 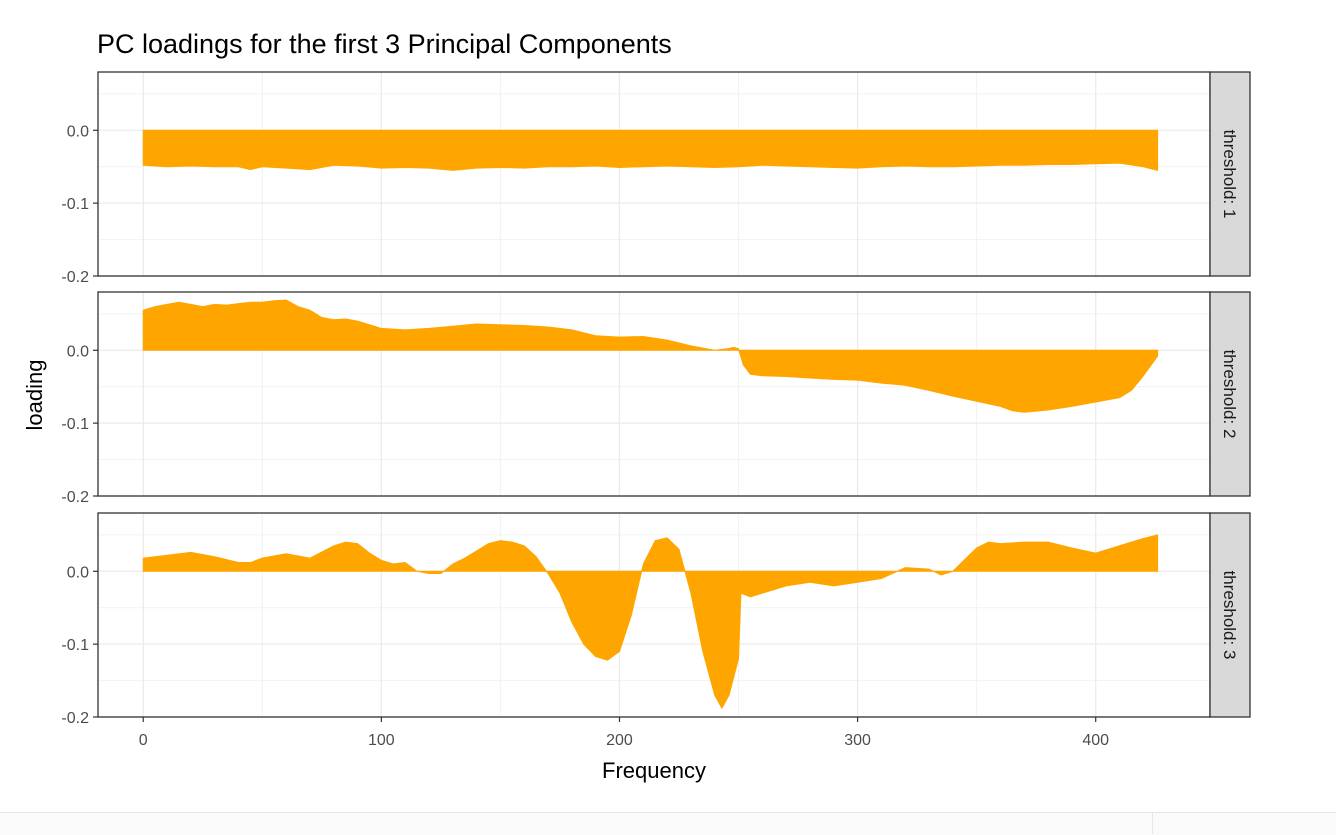 I want to click on toolbar-separator, so click(x=1152, y=823).